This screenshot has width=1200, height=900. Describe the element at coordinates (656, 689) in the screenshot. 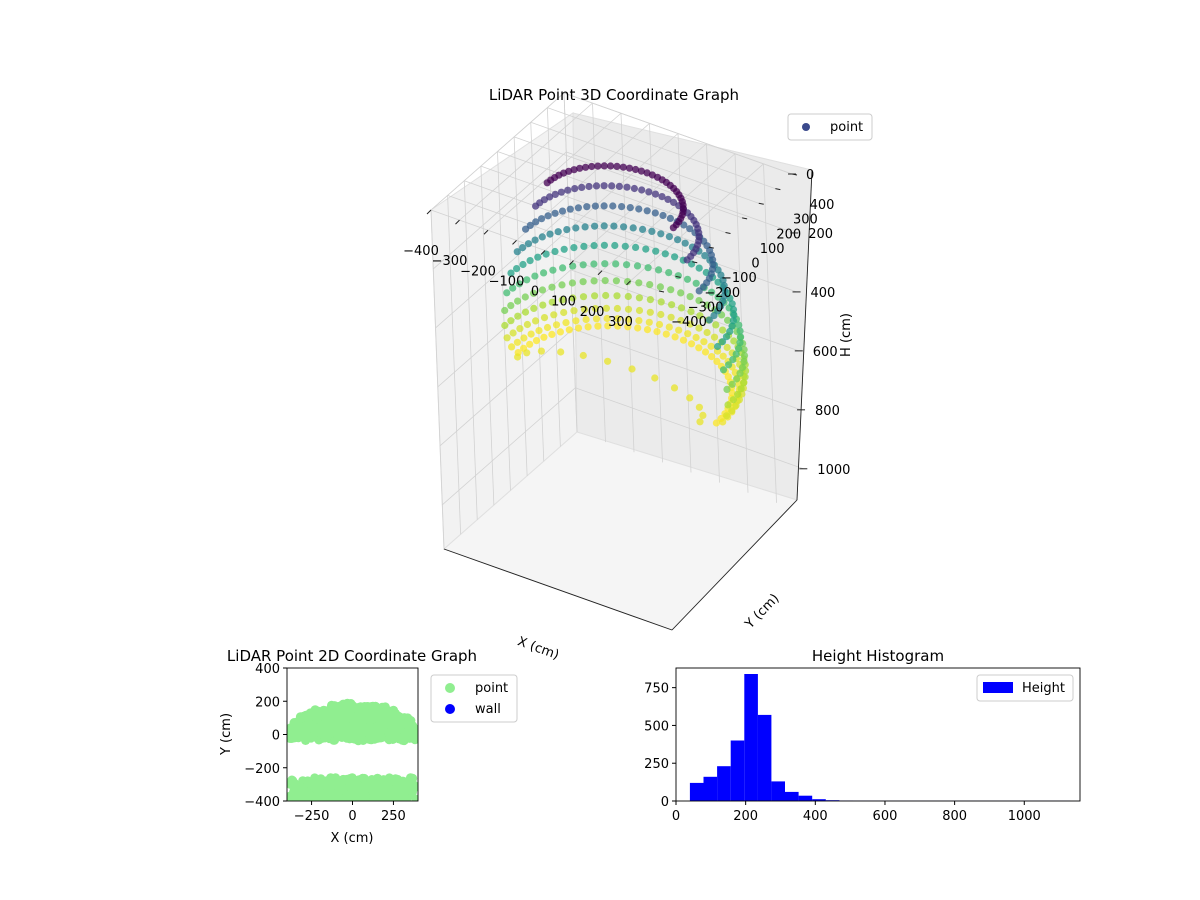

I see `yh-tick-3: 750` at that location.